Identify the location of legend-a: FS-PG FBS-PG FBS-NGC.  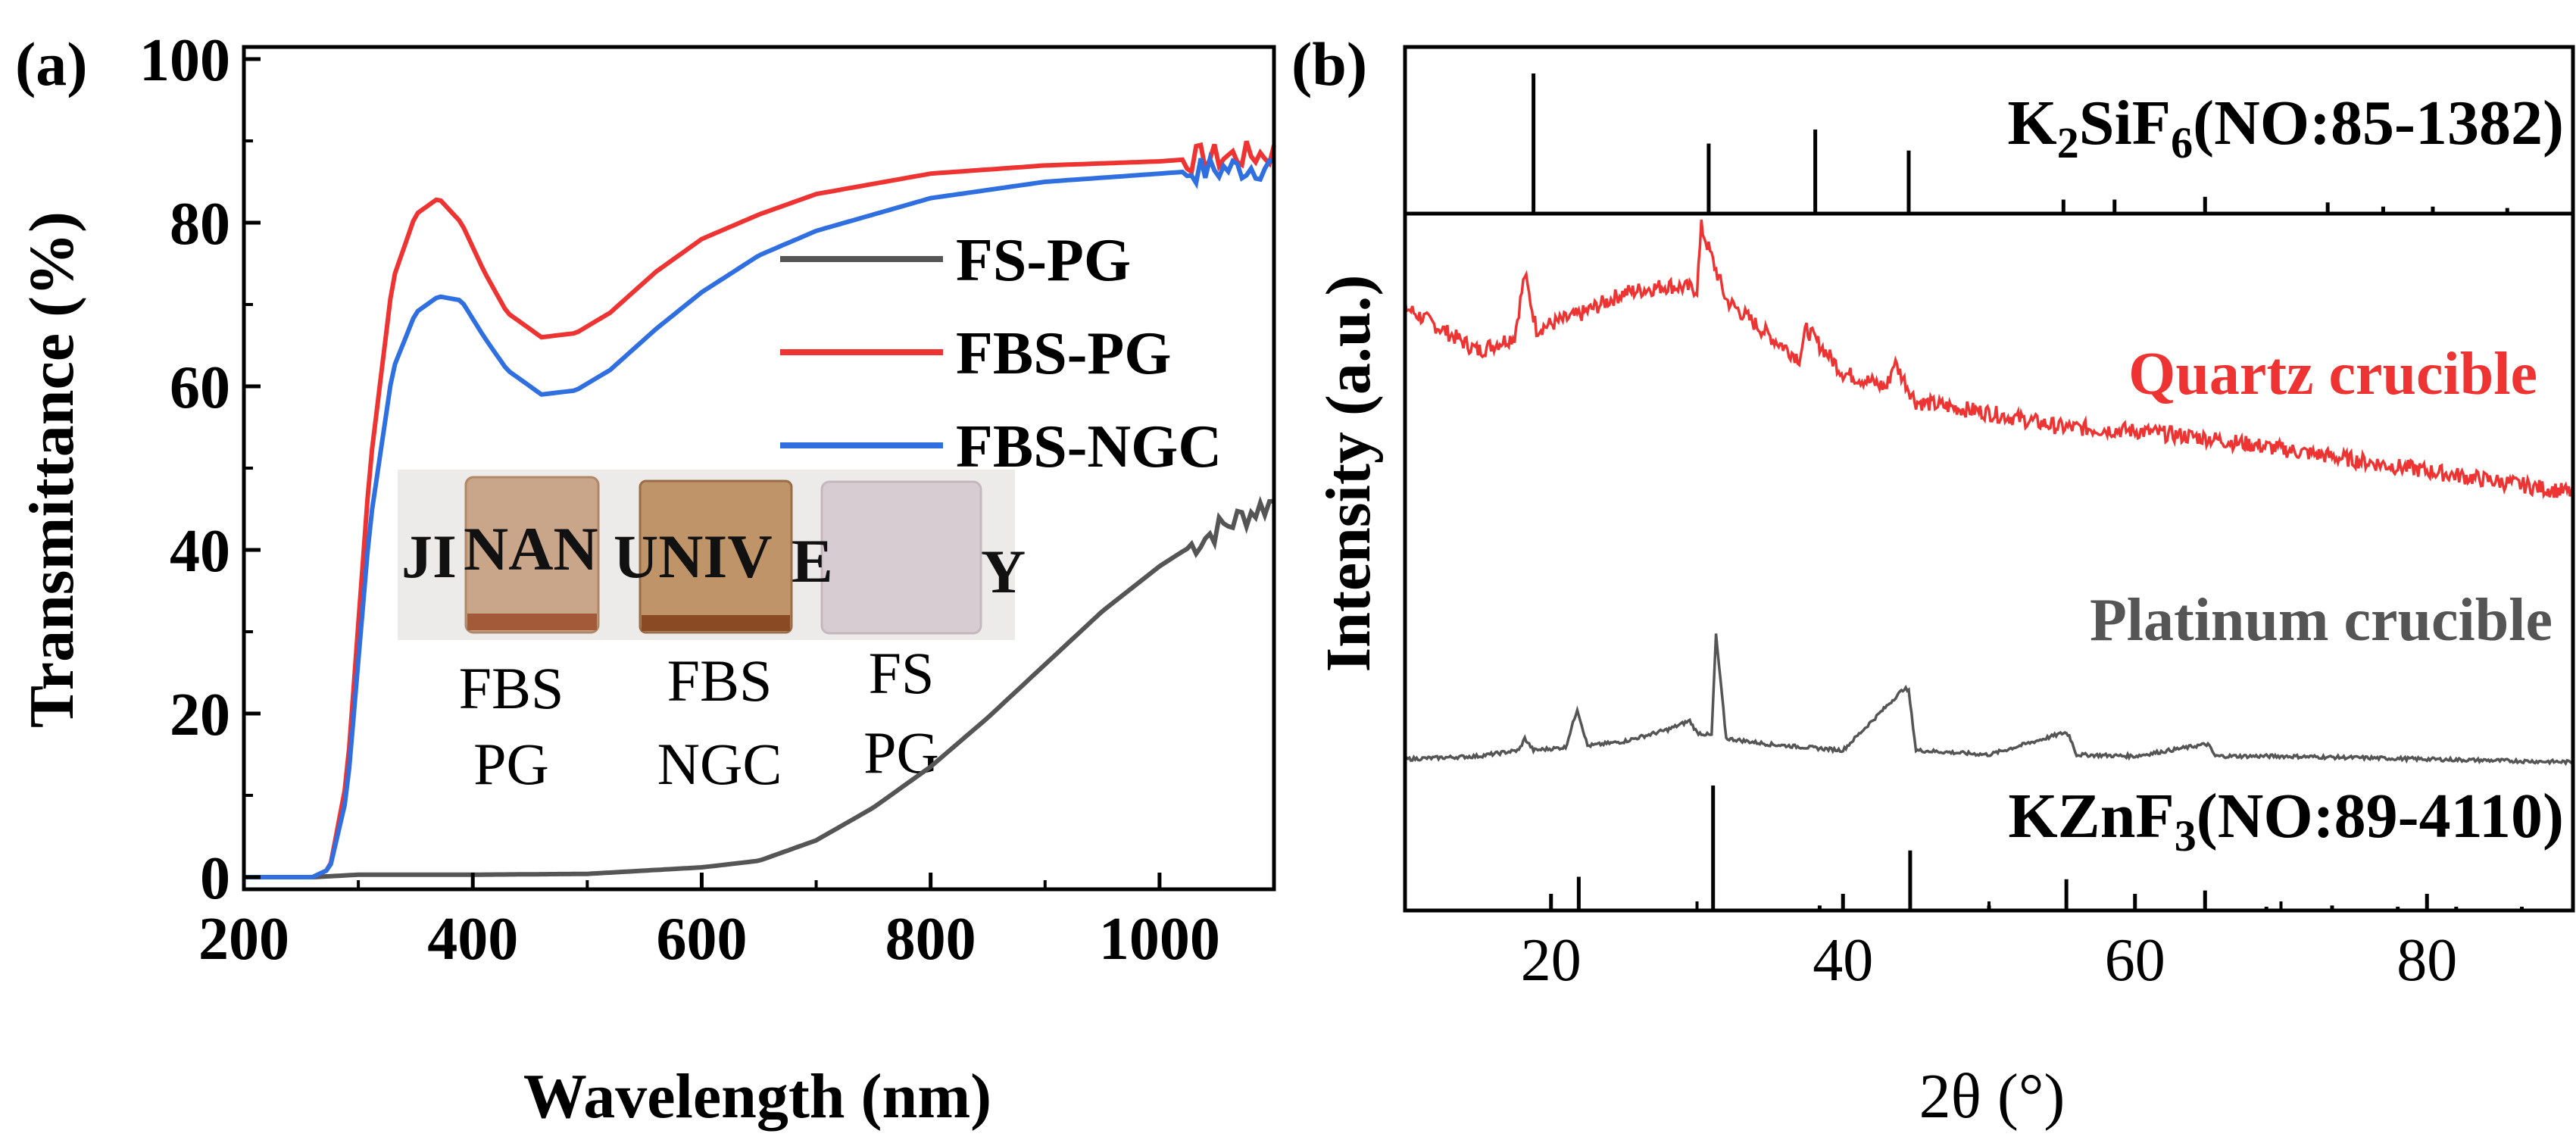
(1001, 353).